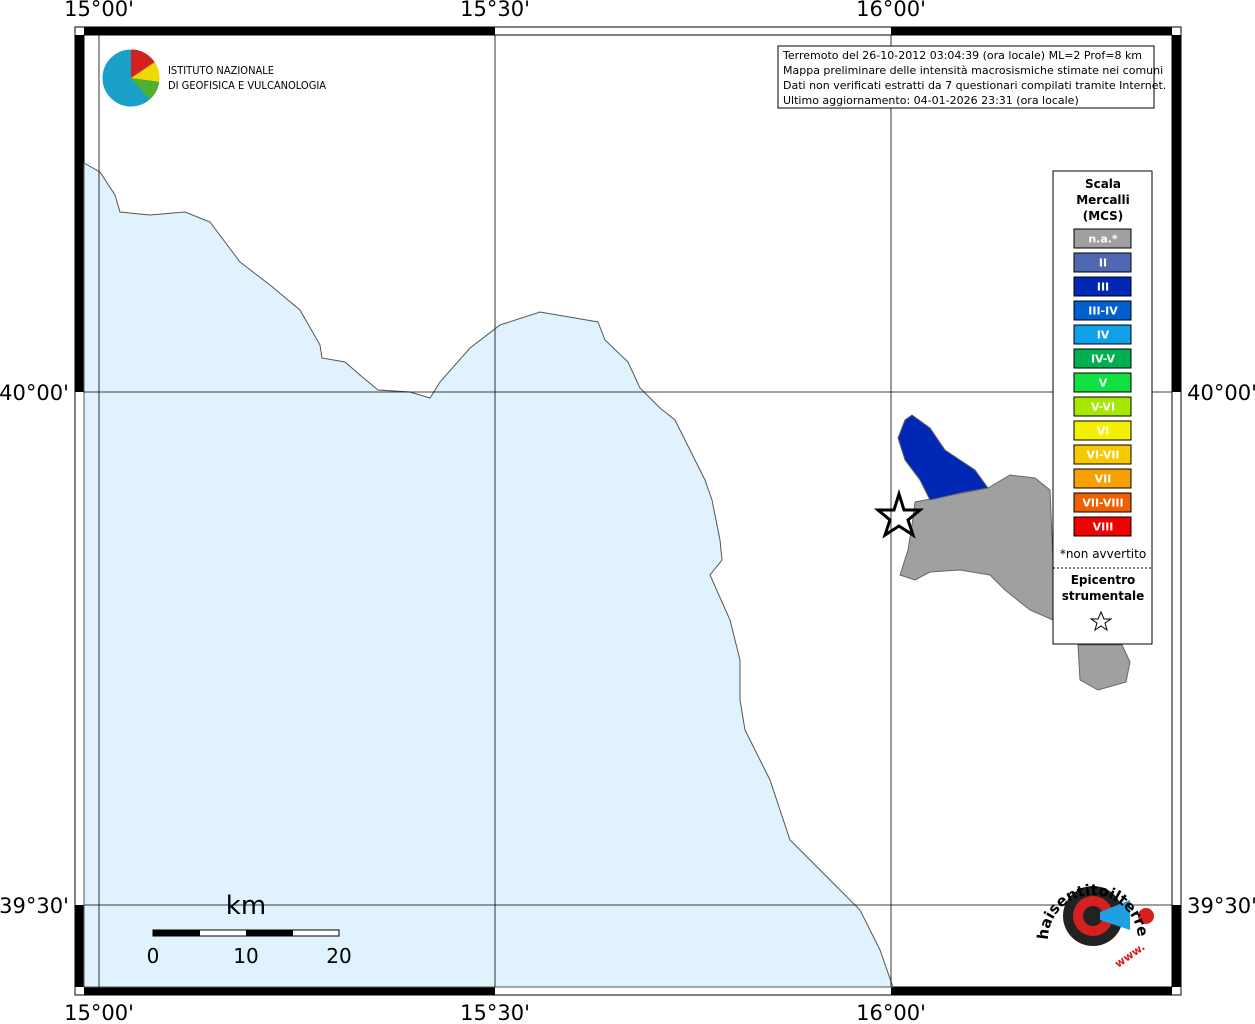 This screenshot has height=1024, width=1255. I want to click on scale-tick: 20, so click(338, 956).